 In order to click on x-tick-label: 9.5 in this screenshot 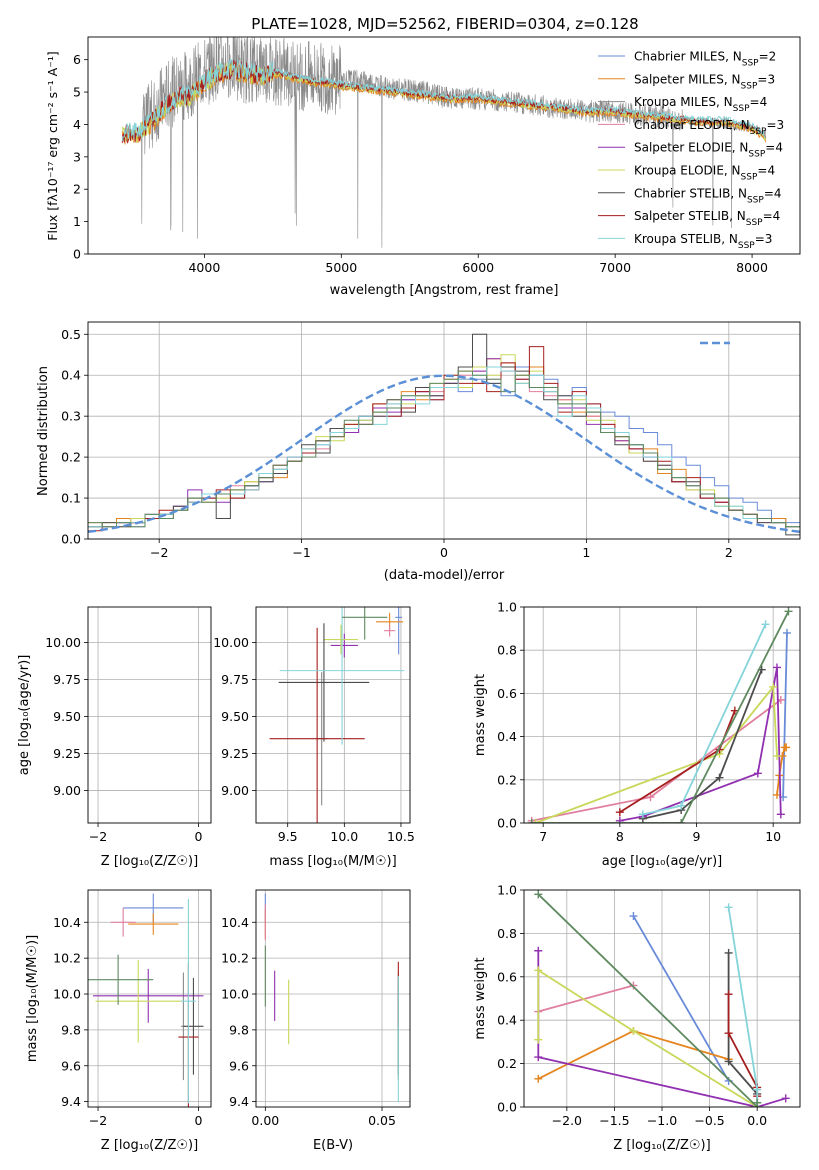, I will do `click(288, 836)`.